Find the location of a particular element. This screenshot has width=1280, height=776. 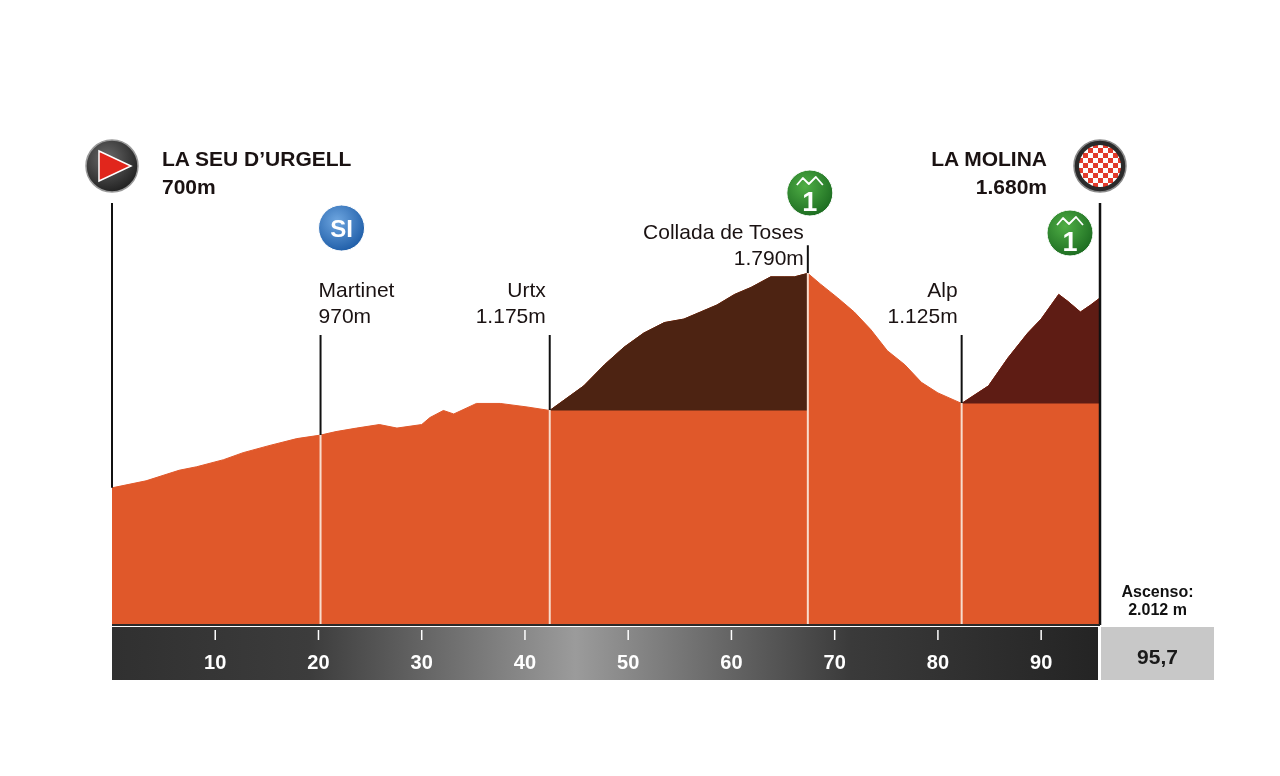

ref-line-label: Collada de Toses 1.790m is located at coordinates (723, 245).